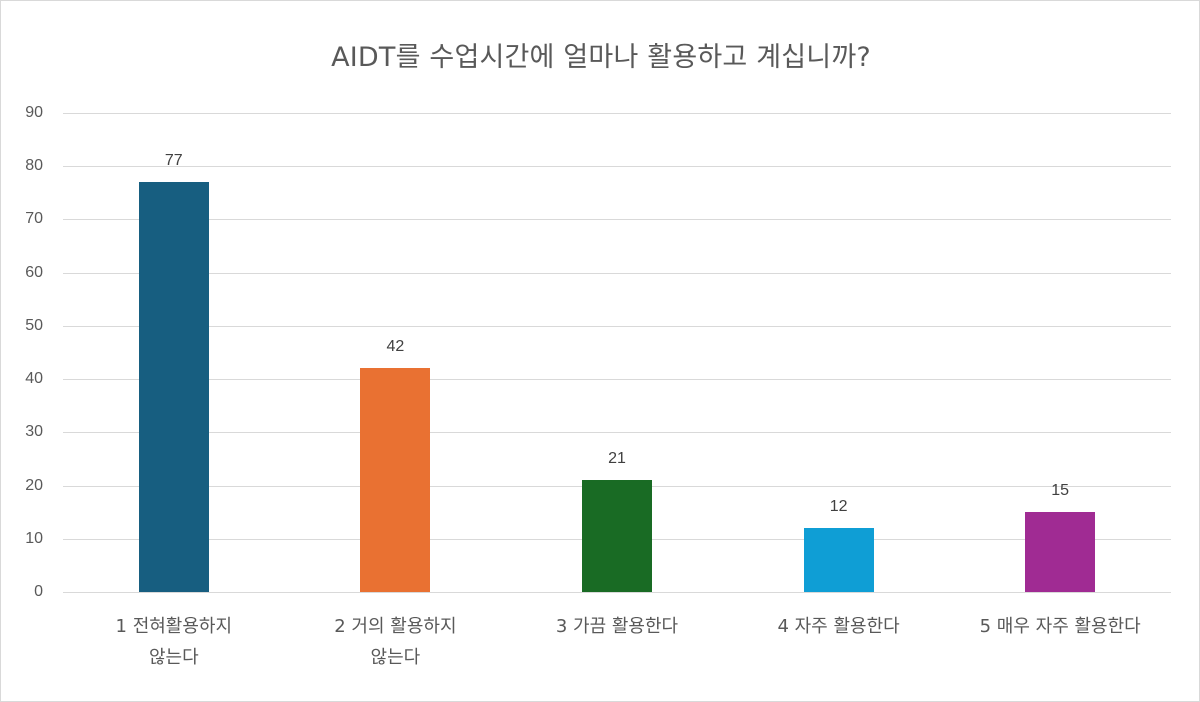 This screenshot has height=702, width=1200. What do you see at coordinates (34, 538) in the screenshot?
I see `y-tick-label: 10` at bounding box center [34, 538].